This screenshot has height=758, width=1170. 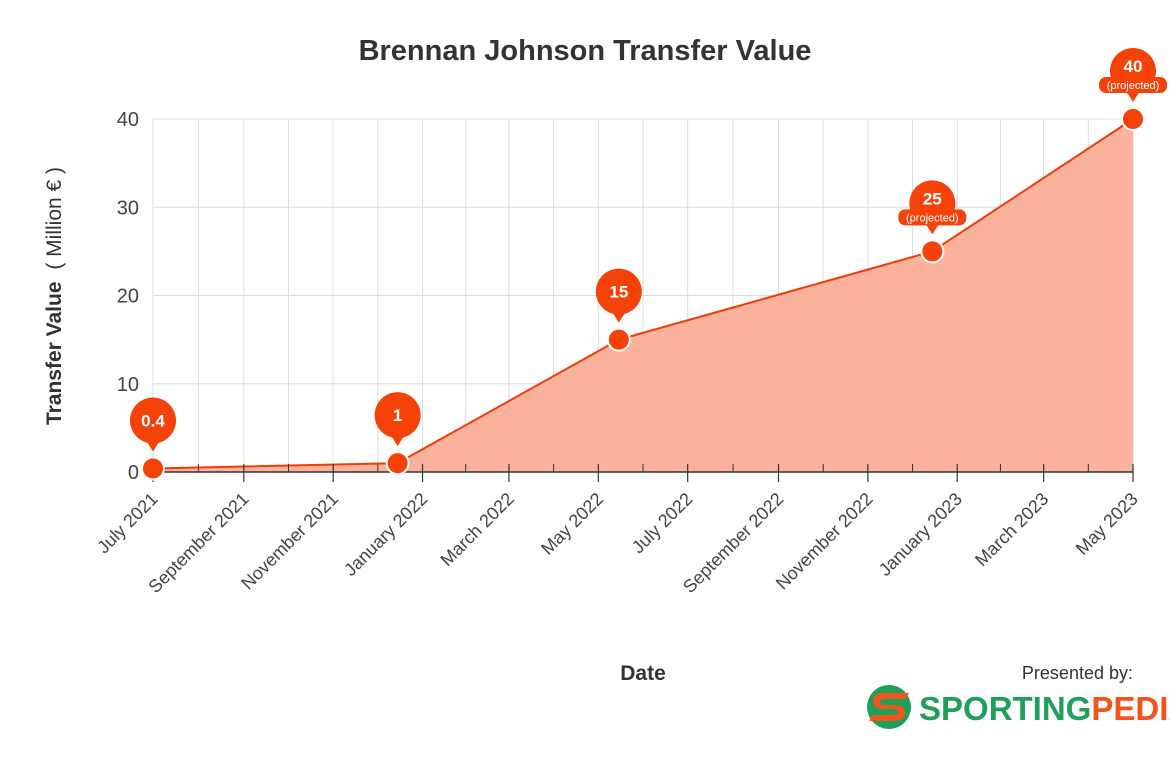 What do you see at coordinates (127, 523) in the screenshot?
I see `x-tick-label: July 2021` at bounding box center [127, 523].